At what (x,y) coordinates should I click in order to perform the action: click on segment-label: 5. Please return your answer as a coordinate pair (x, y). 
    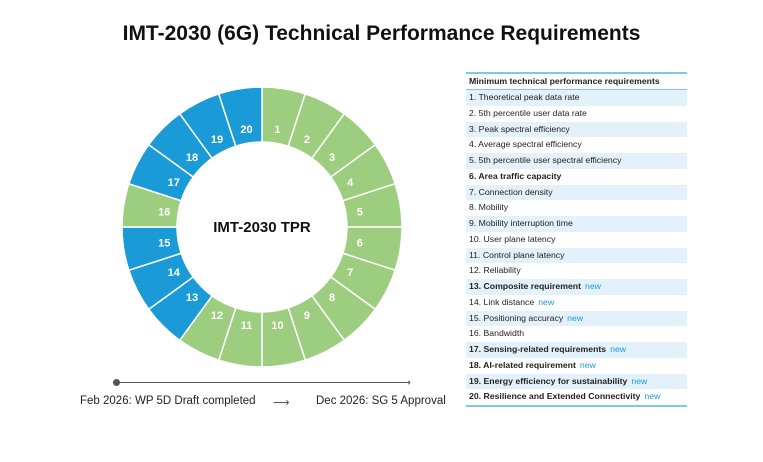
    Looking at the image, I should click on (360, 213).